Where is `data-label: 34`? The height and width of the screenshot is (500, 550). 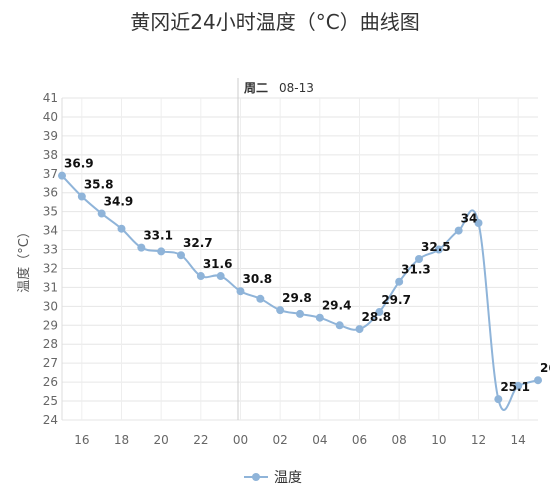
data-label: 34 is located at coordinates (469, 219).